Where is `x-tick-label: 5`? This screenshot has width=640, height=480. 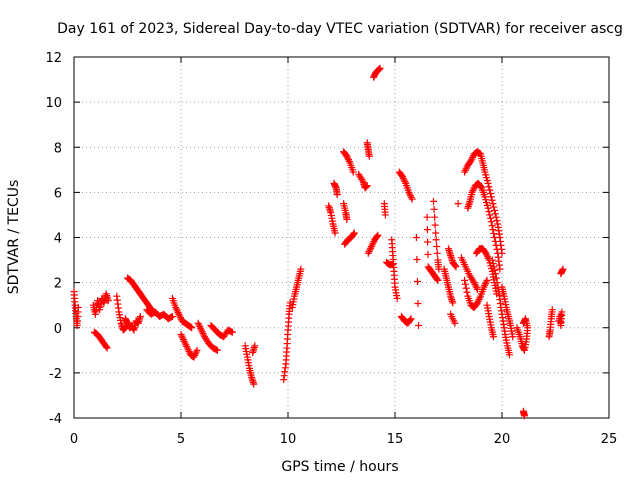 x-tick-label: 5 is located at coordinates (181, 439).